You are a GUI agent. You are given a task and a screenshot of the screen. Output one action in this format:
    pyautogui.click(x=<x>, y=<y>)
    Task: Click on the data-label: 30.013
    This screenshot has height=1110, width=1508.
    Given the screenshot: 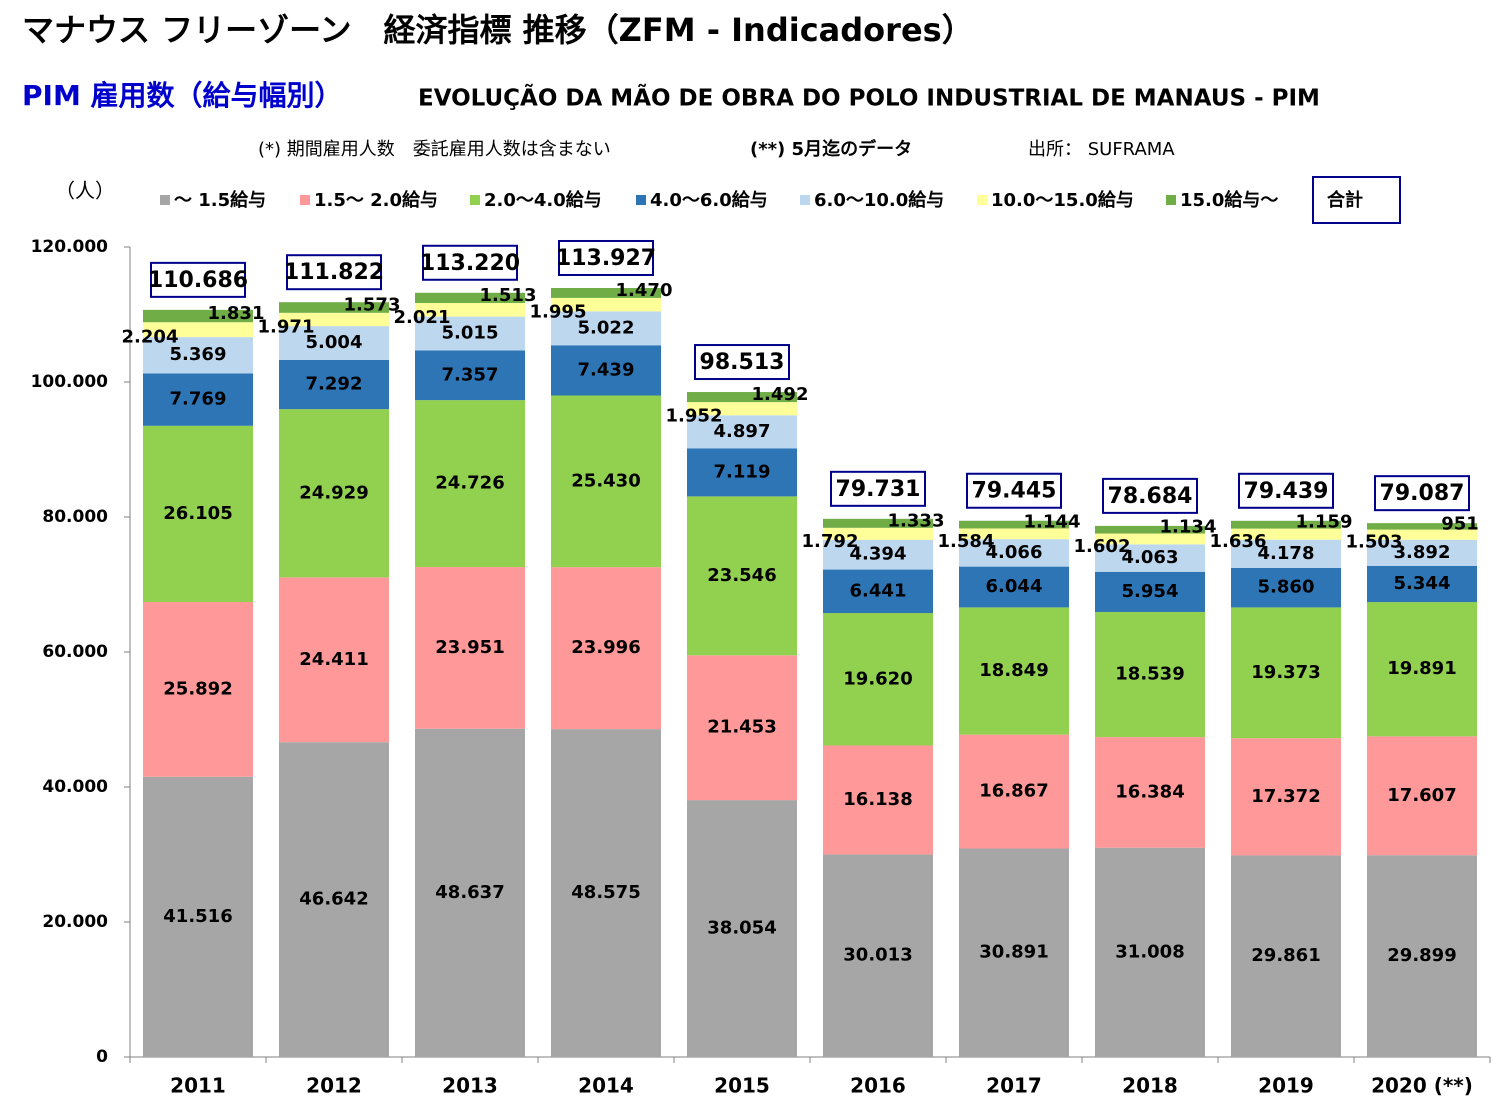 What is the action you would take?
    pyautogui.click(x=877, y=955)
    